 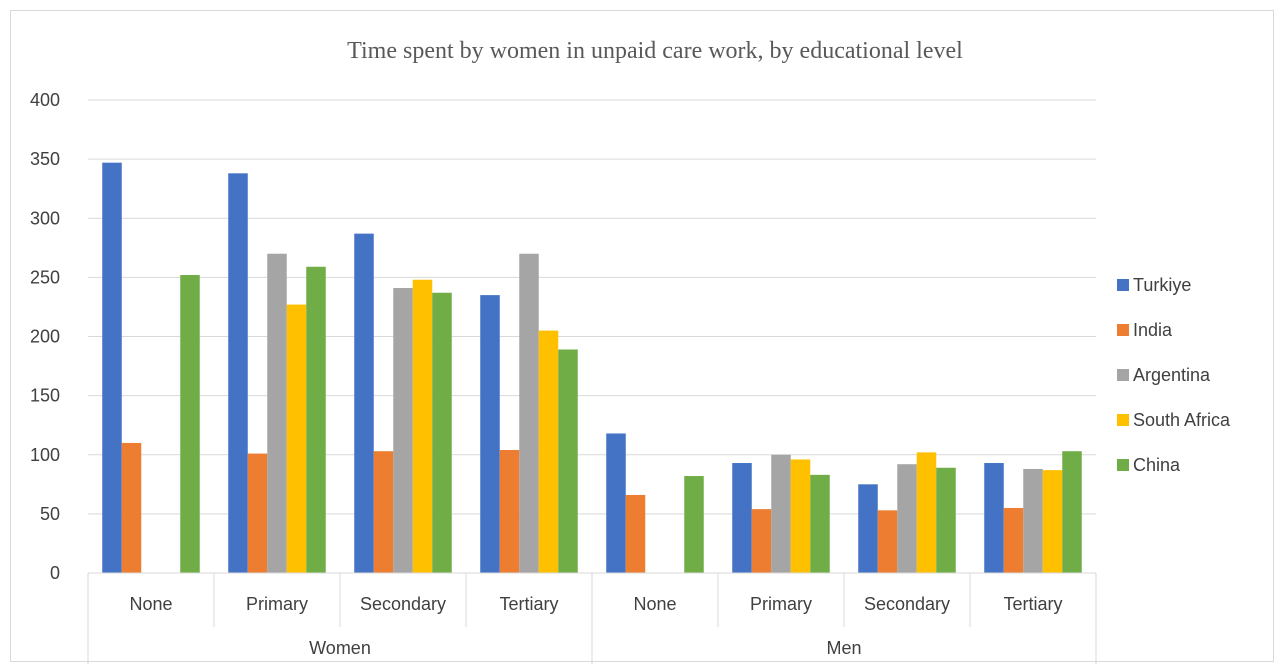 I want to click on y-tick-label: 150, so click(x=45, y=396).